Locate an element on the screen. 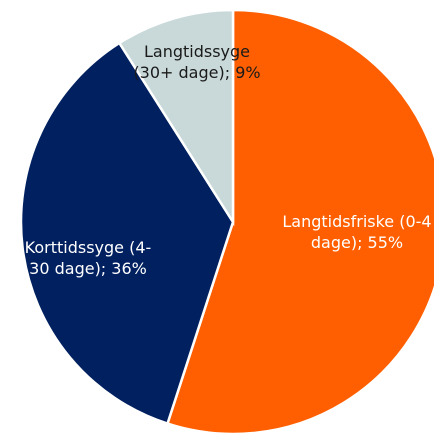  data-label-box: Langtidssyge (30+ dage); 9% is located at coordinates (197, 62).